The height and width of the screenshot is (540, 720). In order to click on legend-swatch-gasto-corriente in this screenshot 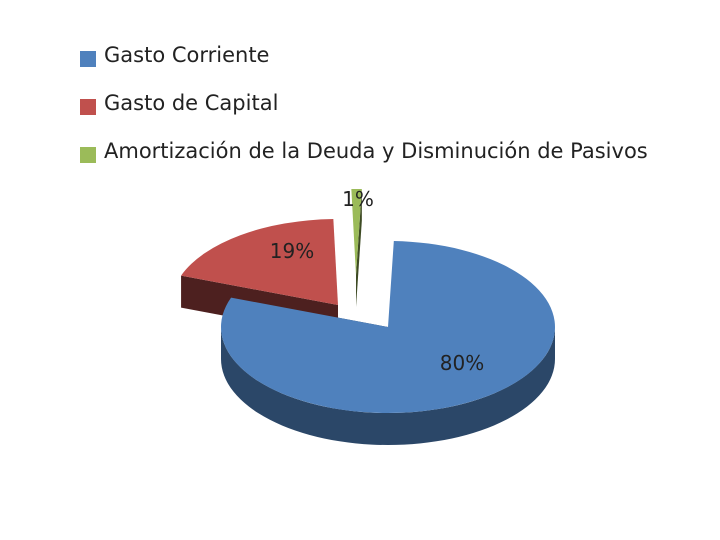, I will do `click(88, 59)`.